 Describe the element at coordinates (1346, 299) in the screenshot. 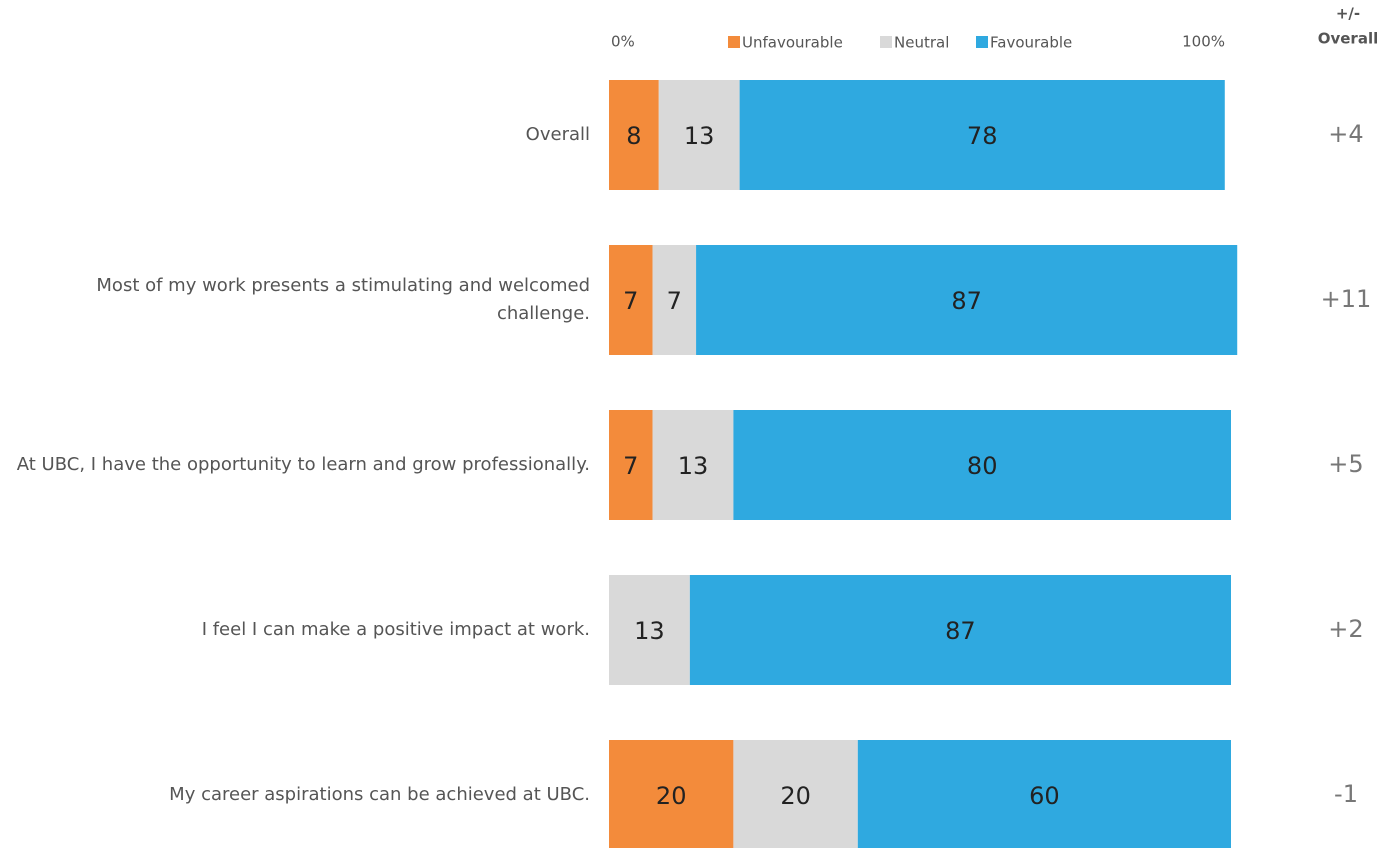

I see `comparison-value: +11` at that location.